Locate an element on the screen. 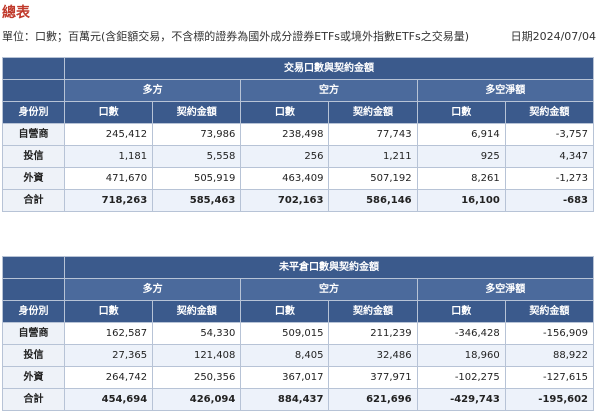  report-date: 日期2024/07/04 is located at coordinates (553, 36).